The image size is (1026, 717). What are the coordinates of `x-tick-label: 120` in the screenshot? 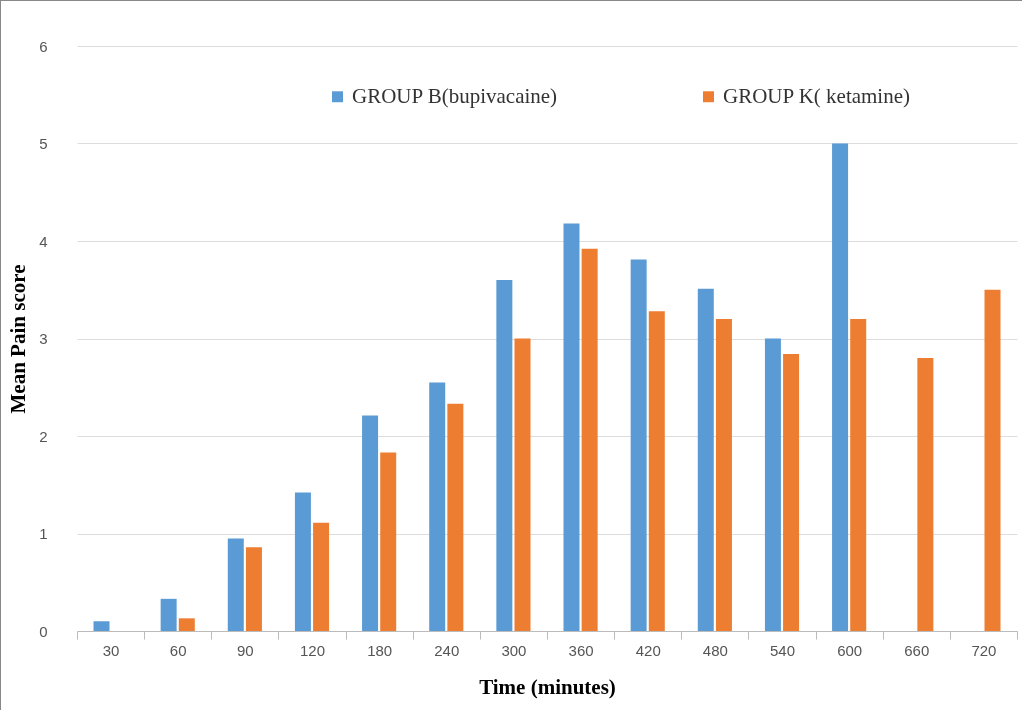 It's located at (312, 650).